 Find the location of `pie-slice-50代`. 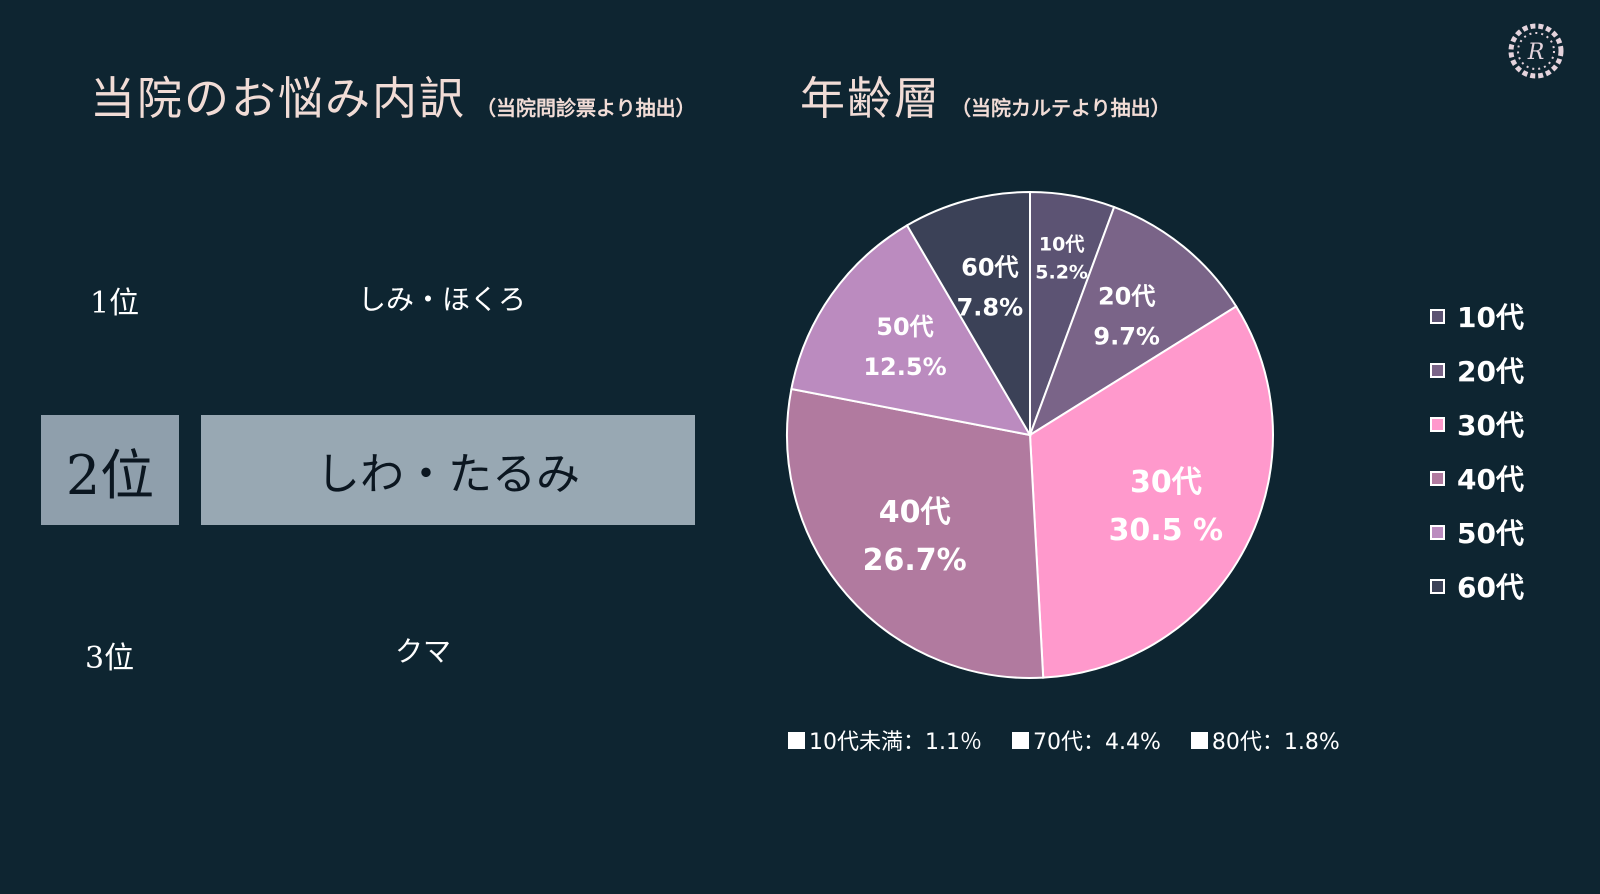

pie-slice-50代 is located at coordinates (911, 330).